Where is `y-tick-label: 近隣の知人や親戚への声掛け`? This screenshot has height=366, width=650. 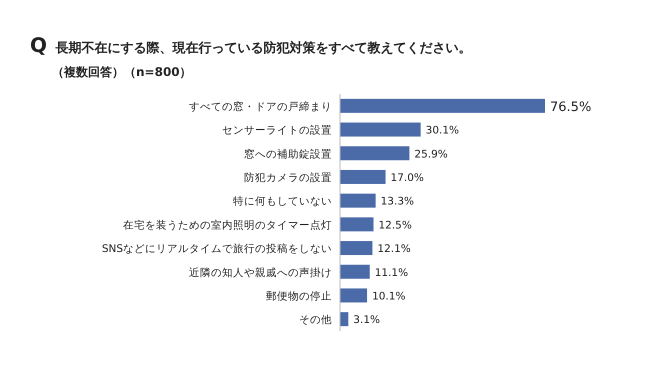
y-tick-label: 近隣の知人や親戚への声掛け is located at coordinates (260, 272).